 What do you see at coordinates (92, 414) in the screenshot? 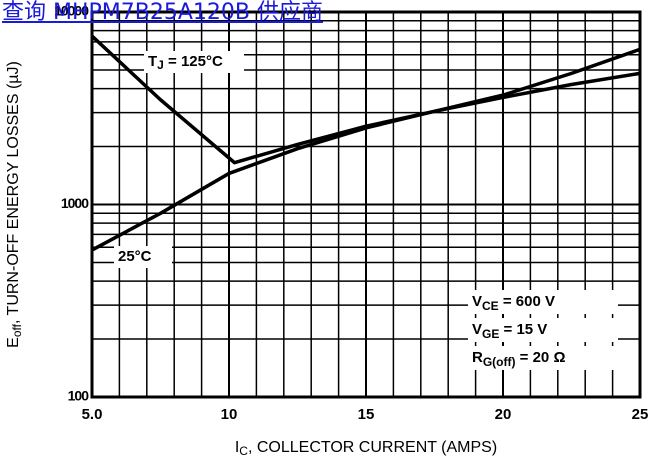
I see `x-tick-label: 5.0` at bounding box center [92, 414].